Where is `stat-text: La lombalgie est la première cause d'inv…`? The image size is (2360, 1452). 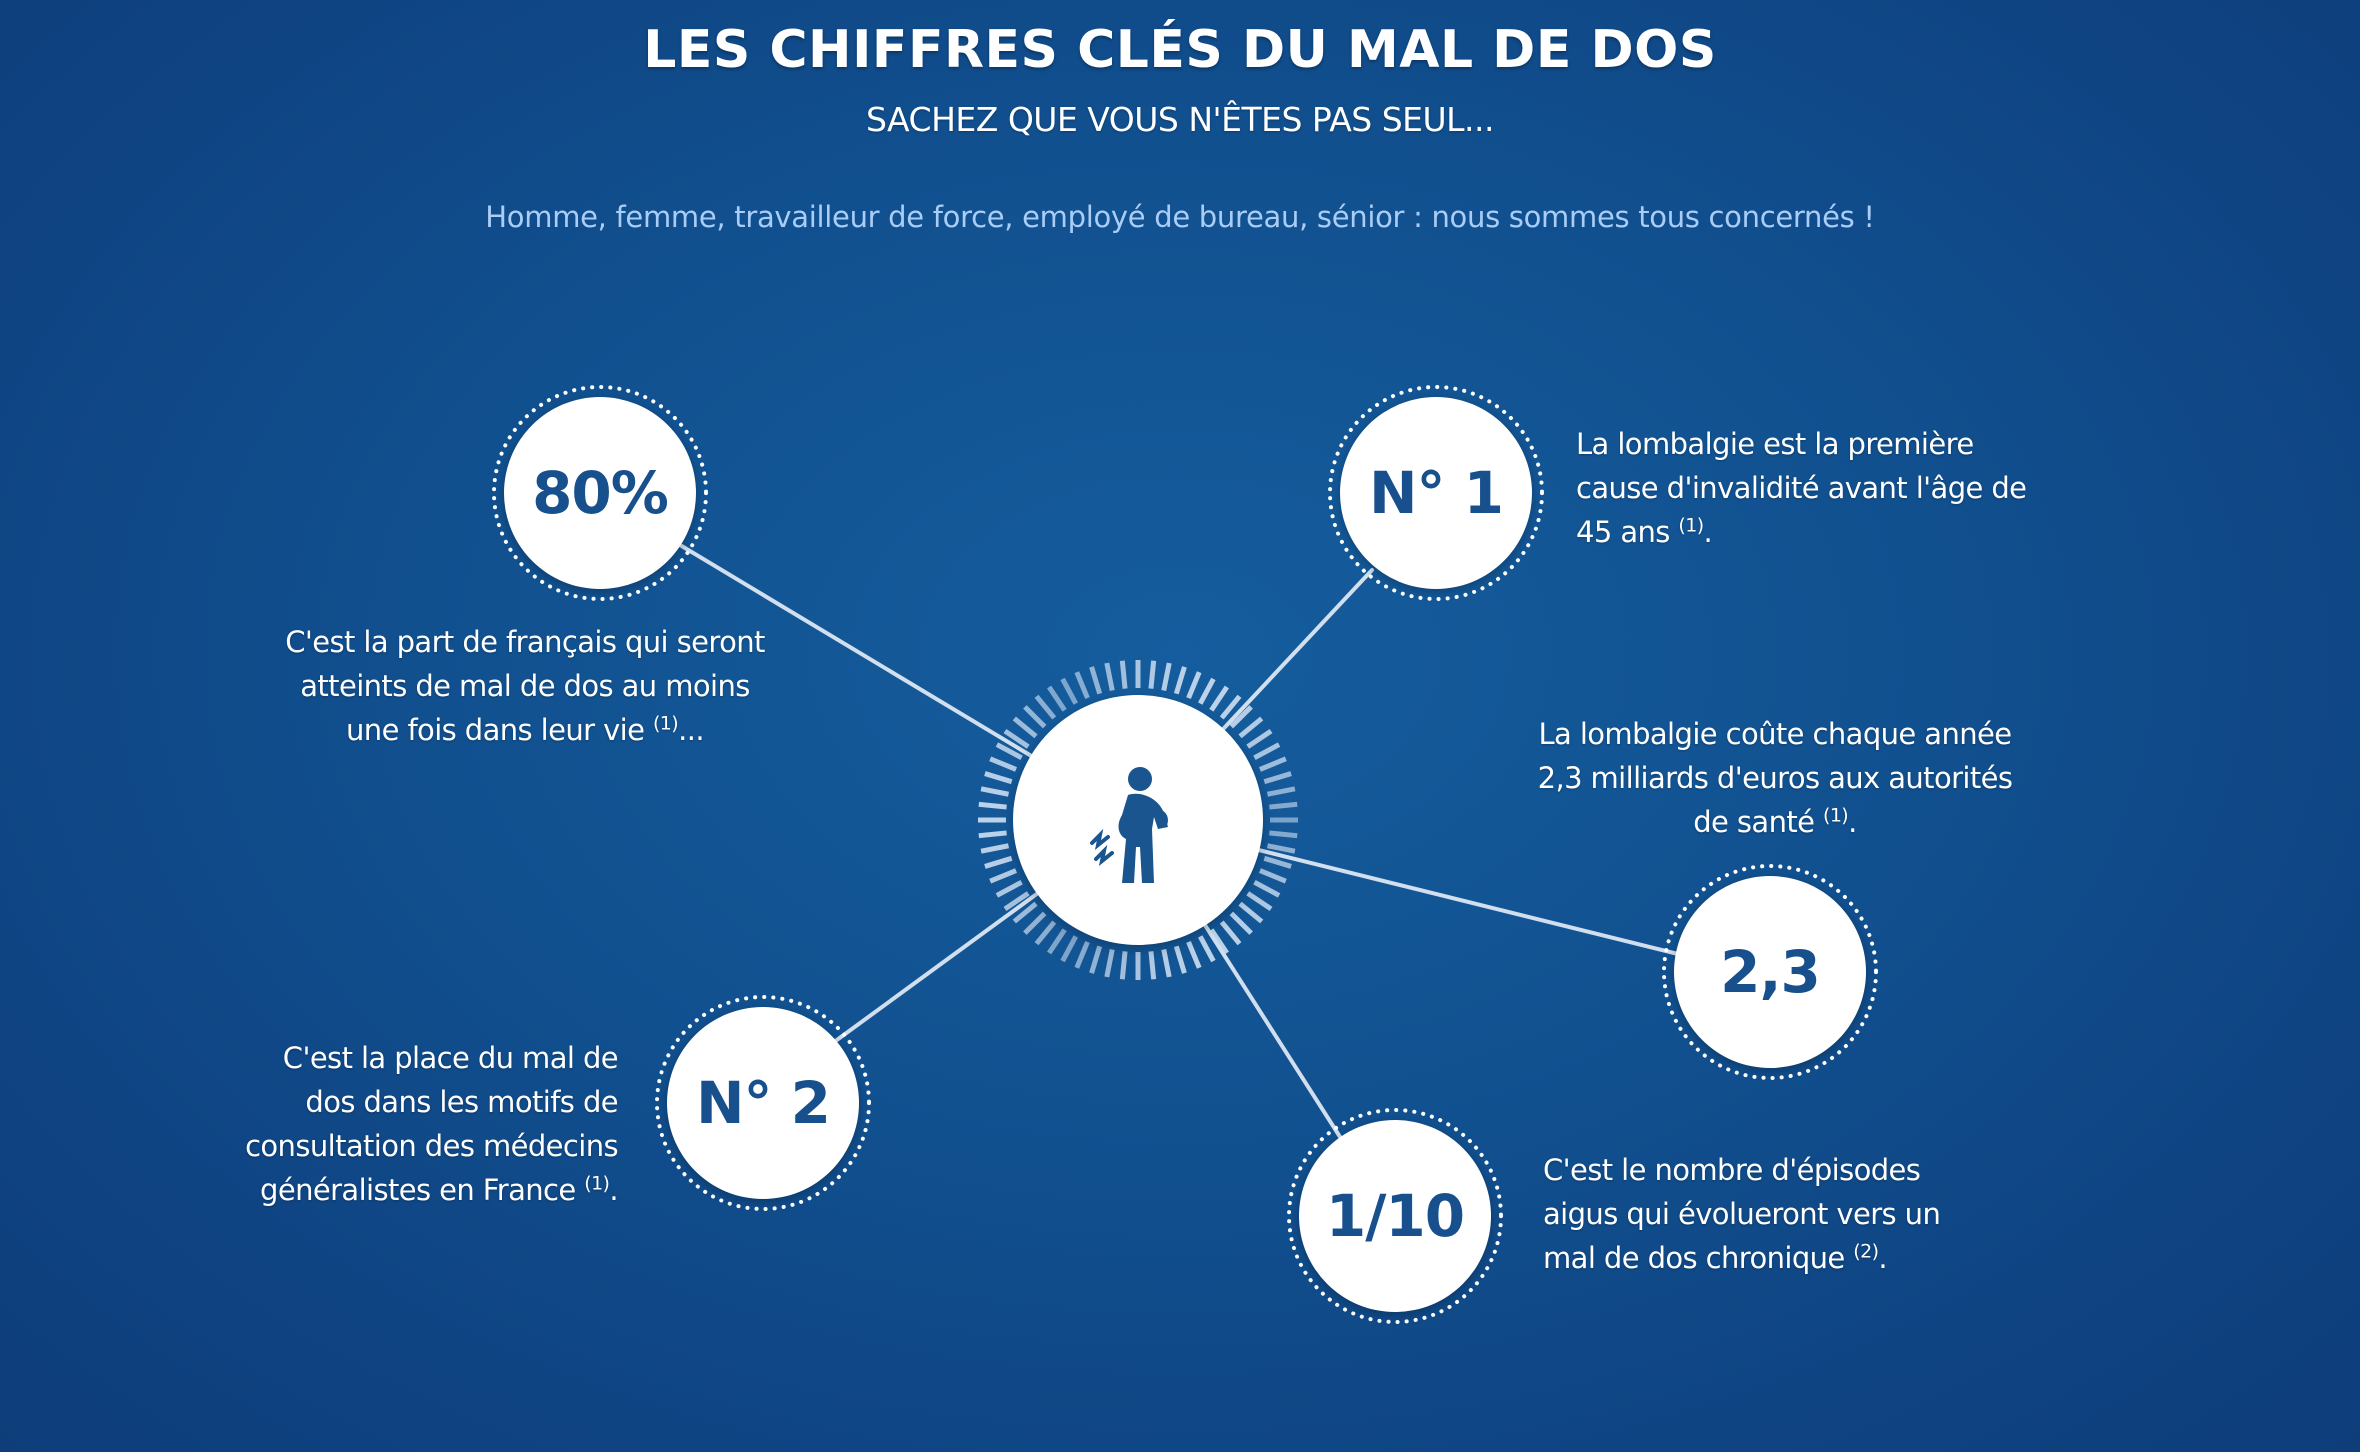
stat-text: La lombalgie est la première cause d'inv… is located at coordinates (1801, 488).